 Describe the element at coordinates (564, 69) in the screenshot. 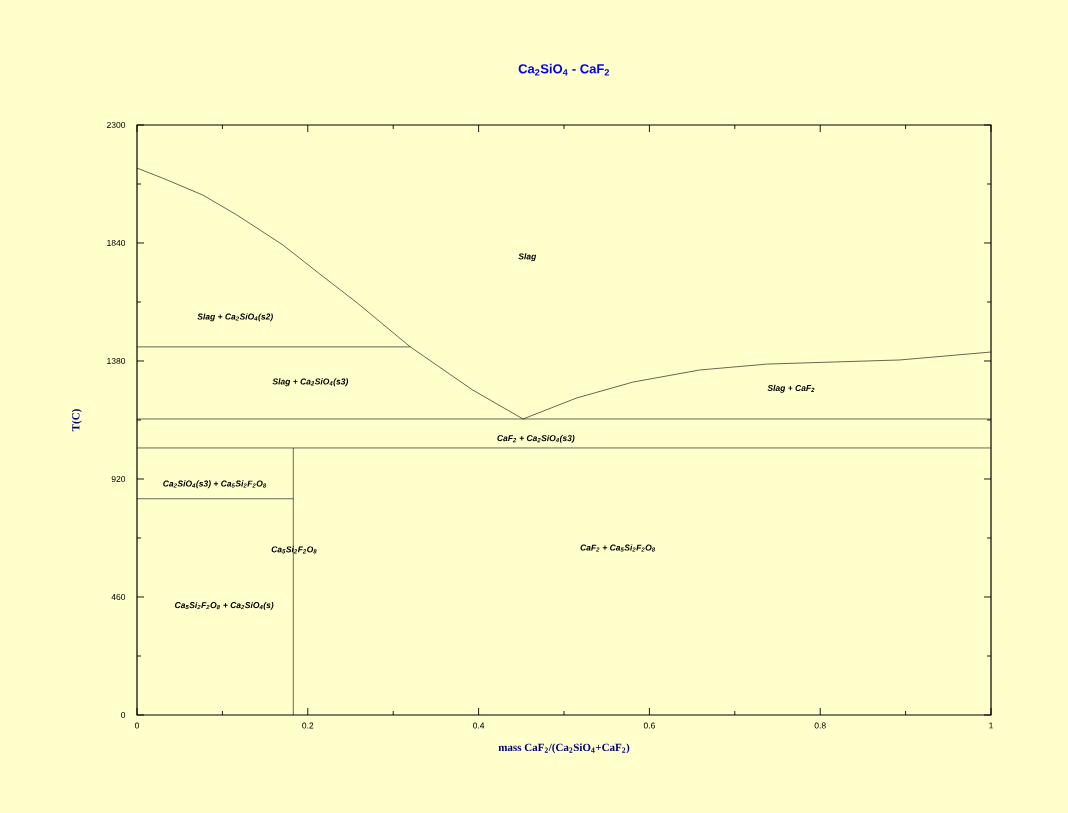

I see `chart-title: Ca$_{2}$SiO$_{4}$ - CaF$_{2}$` at that location.